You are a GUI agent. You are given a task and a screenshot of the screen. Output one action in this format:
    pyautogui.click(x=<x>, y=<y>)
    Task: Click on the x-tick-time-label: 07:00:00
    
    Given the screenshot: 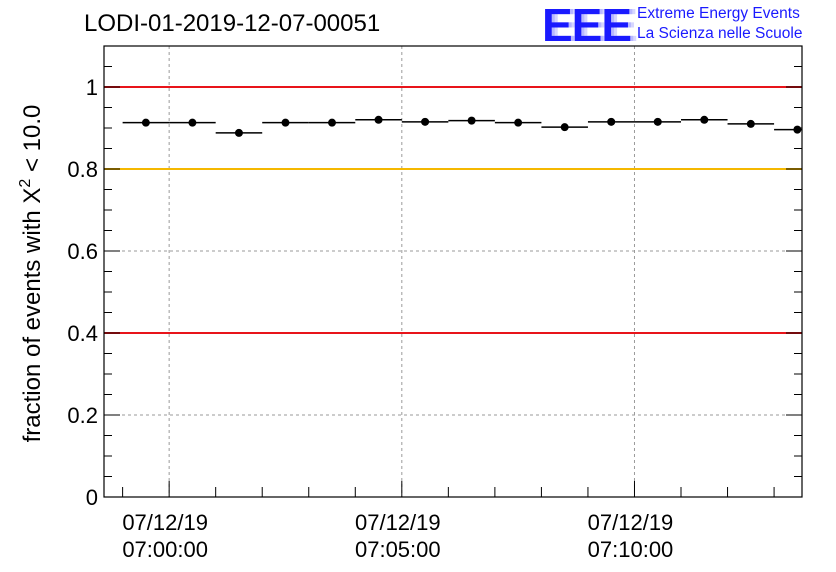 What is the action you would take?
    pyautogui.click(x=165, y=549)
    